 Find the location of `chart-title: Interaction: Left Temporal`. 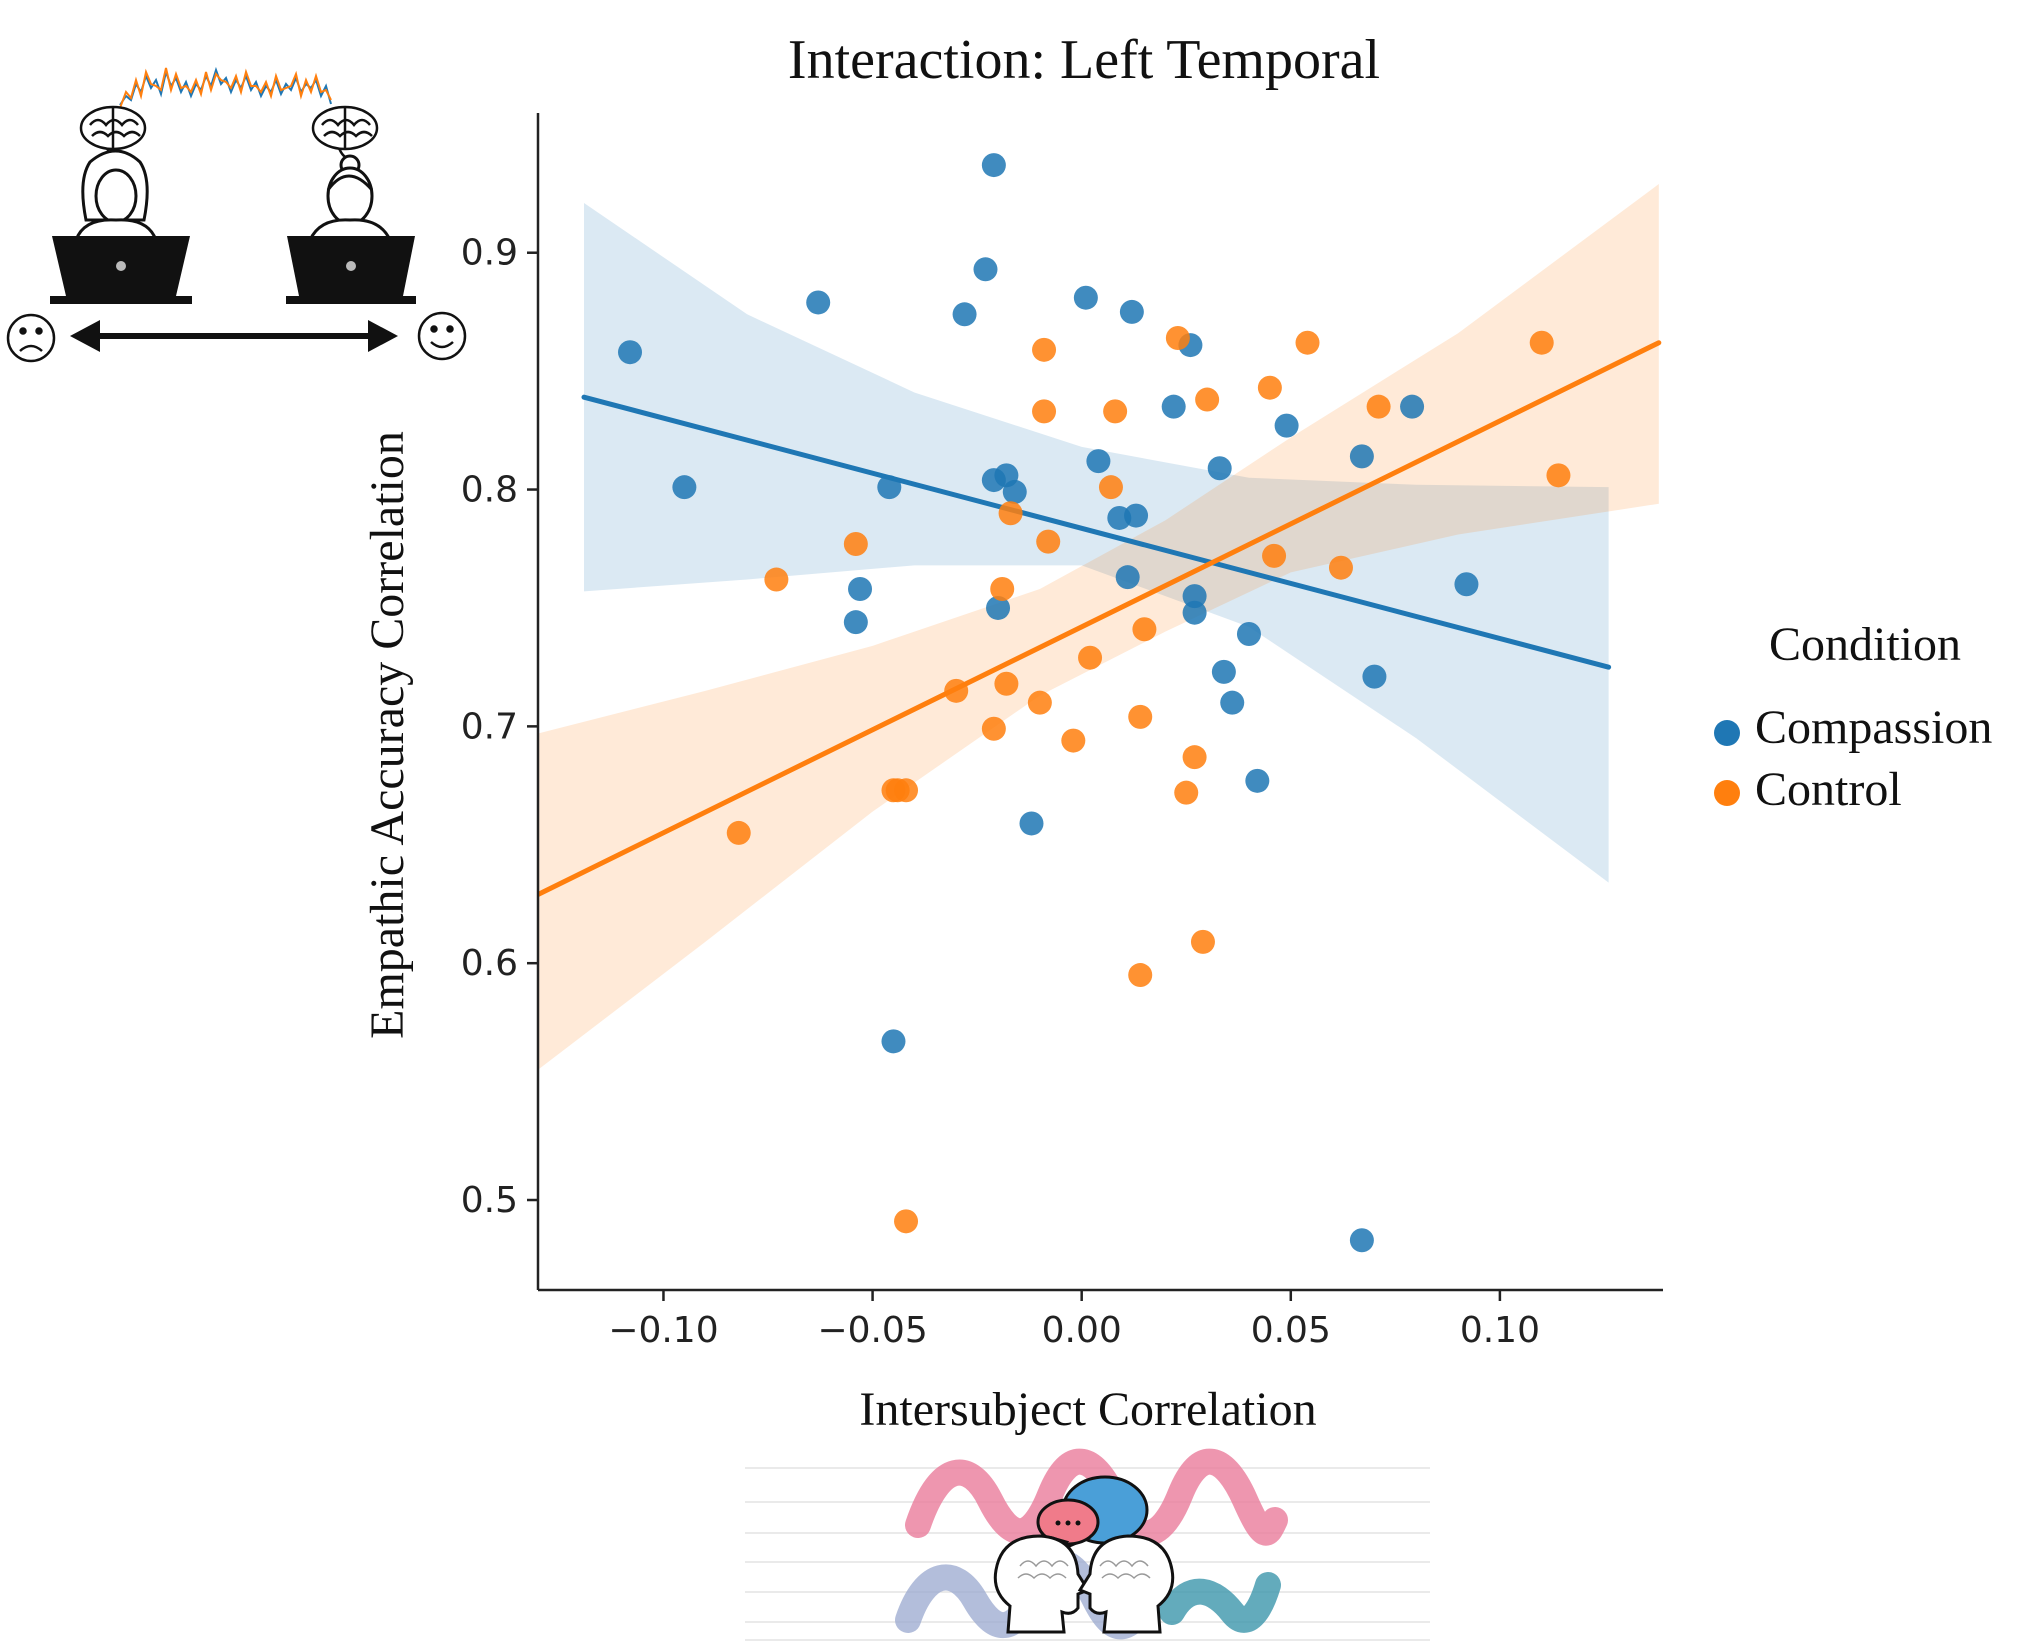

chart-title: Interaction: Left Temporal is located at coordinates (1084, 60).